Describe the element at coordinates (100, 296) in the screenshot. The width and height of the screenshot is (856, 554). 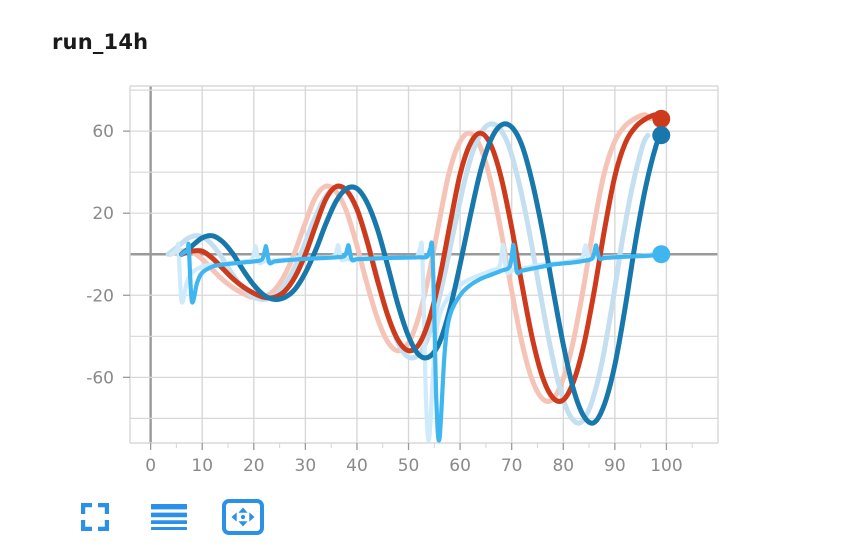
I see `y-tick-label: -20` at that location.